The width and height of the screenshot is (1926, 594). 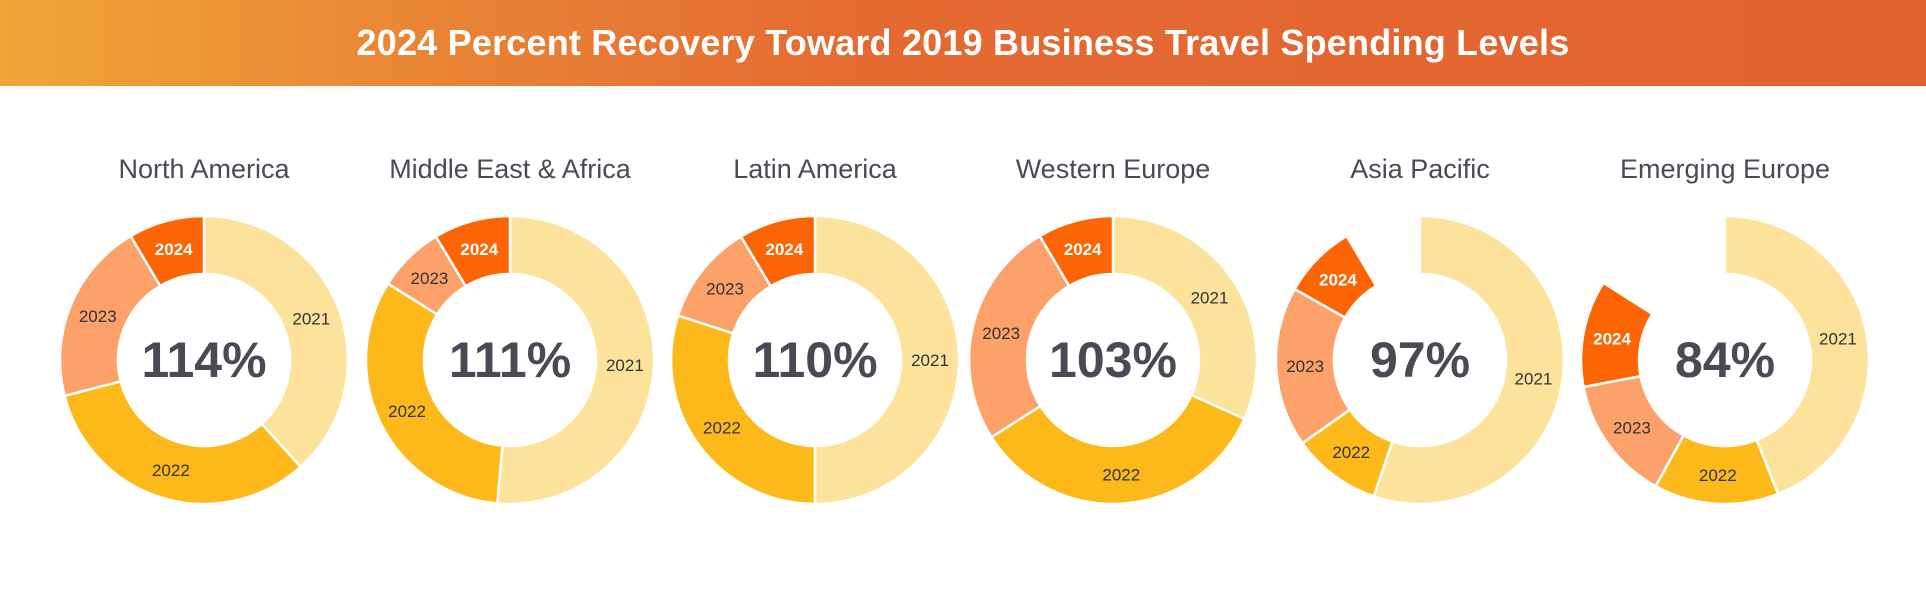 What do you see at coordinates (575, 360) in the screenshot?
I see `segment-middle-east-and-africa-2021` at bounding box center [575, 360].